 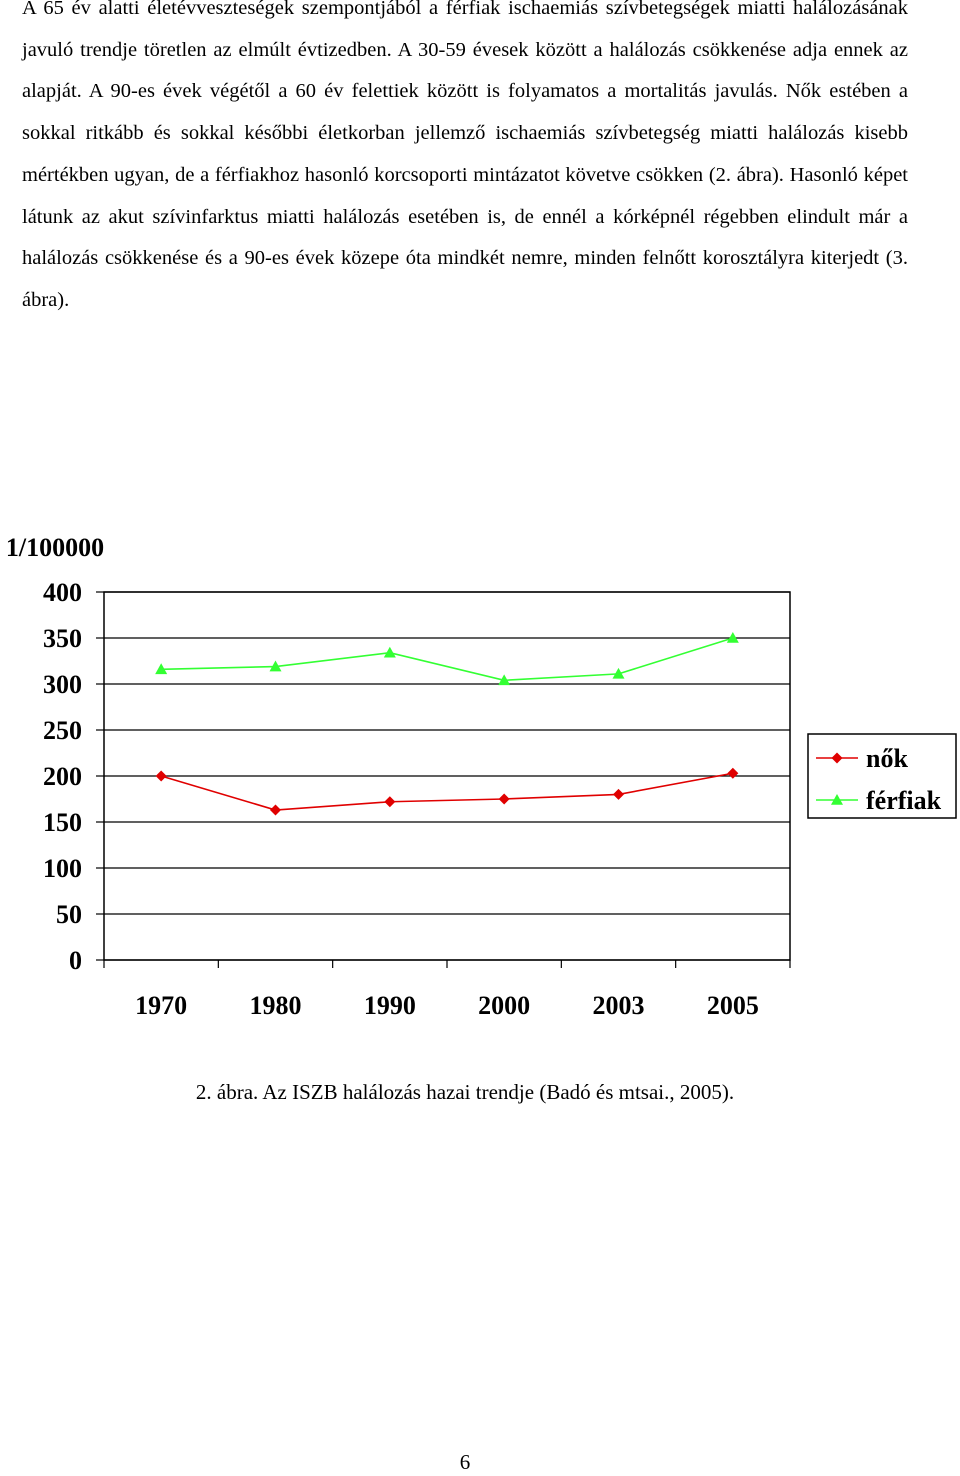 I want to click on x-tick-label: 2000, so click(x=504, y=1005).